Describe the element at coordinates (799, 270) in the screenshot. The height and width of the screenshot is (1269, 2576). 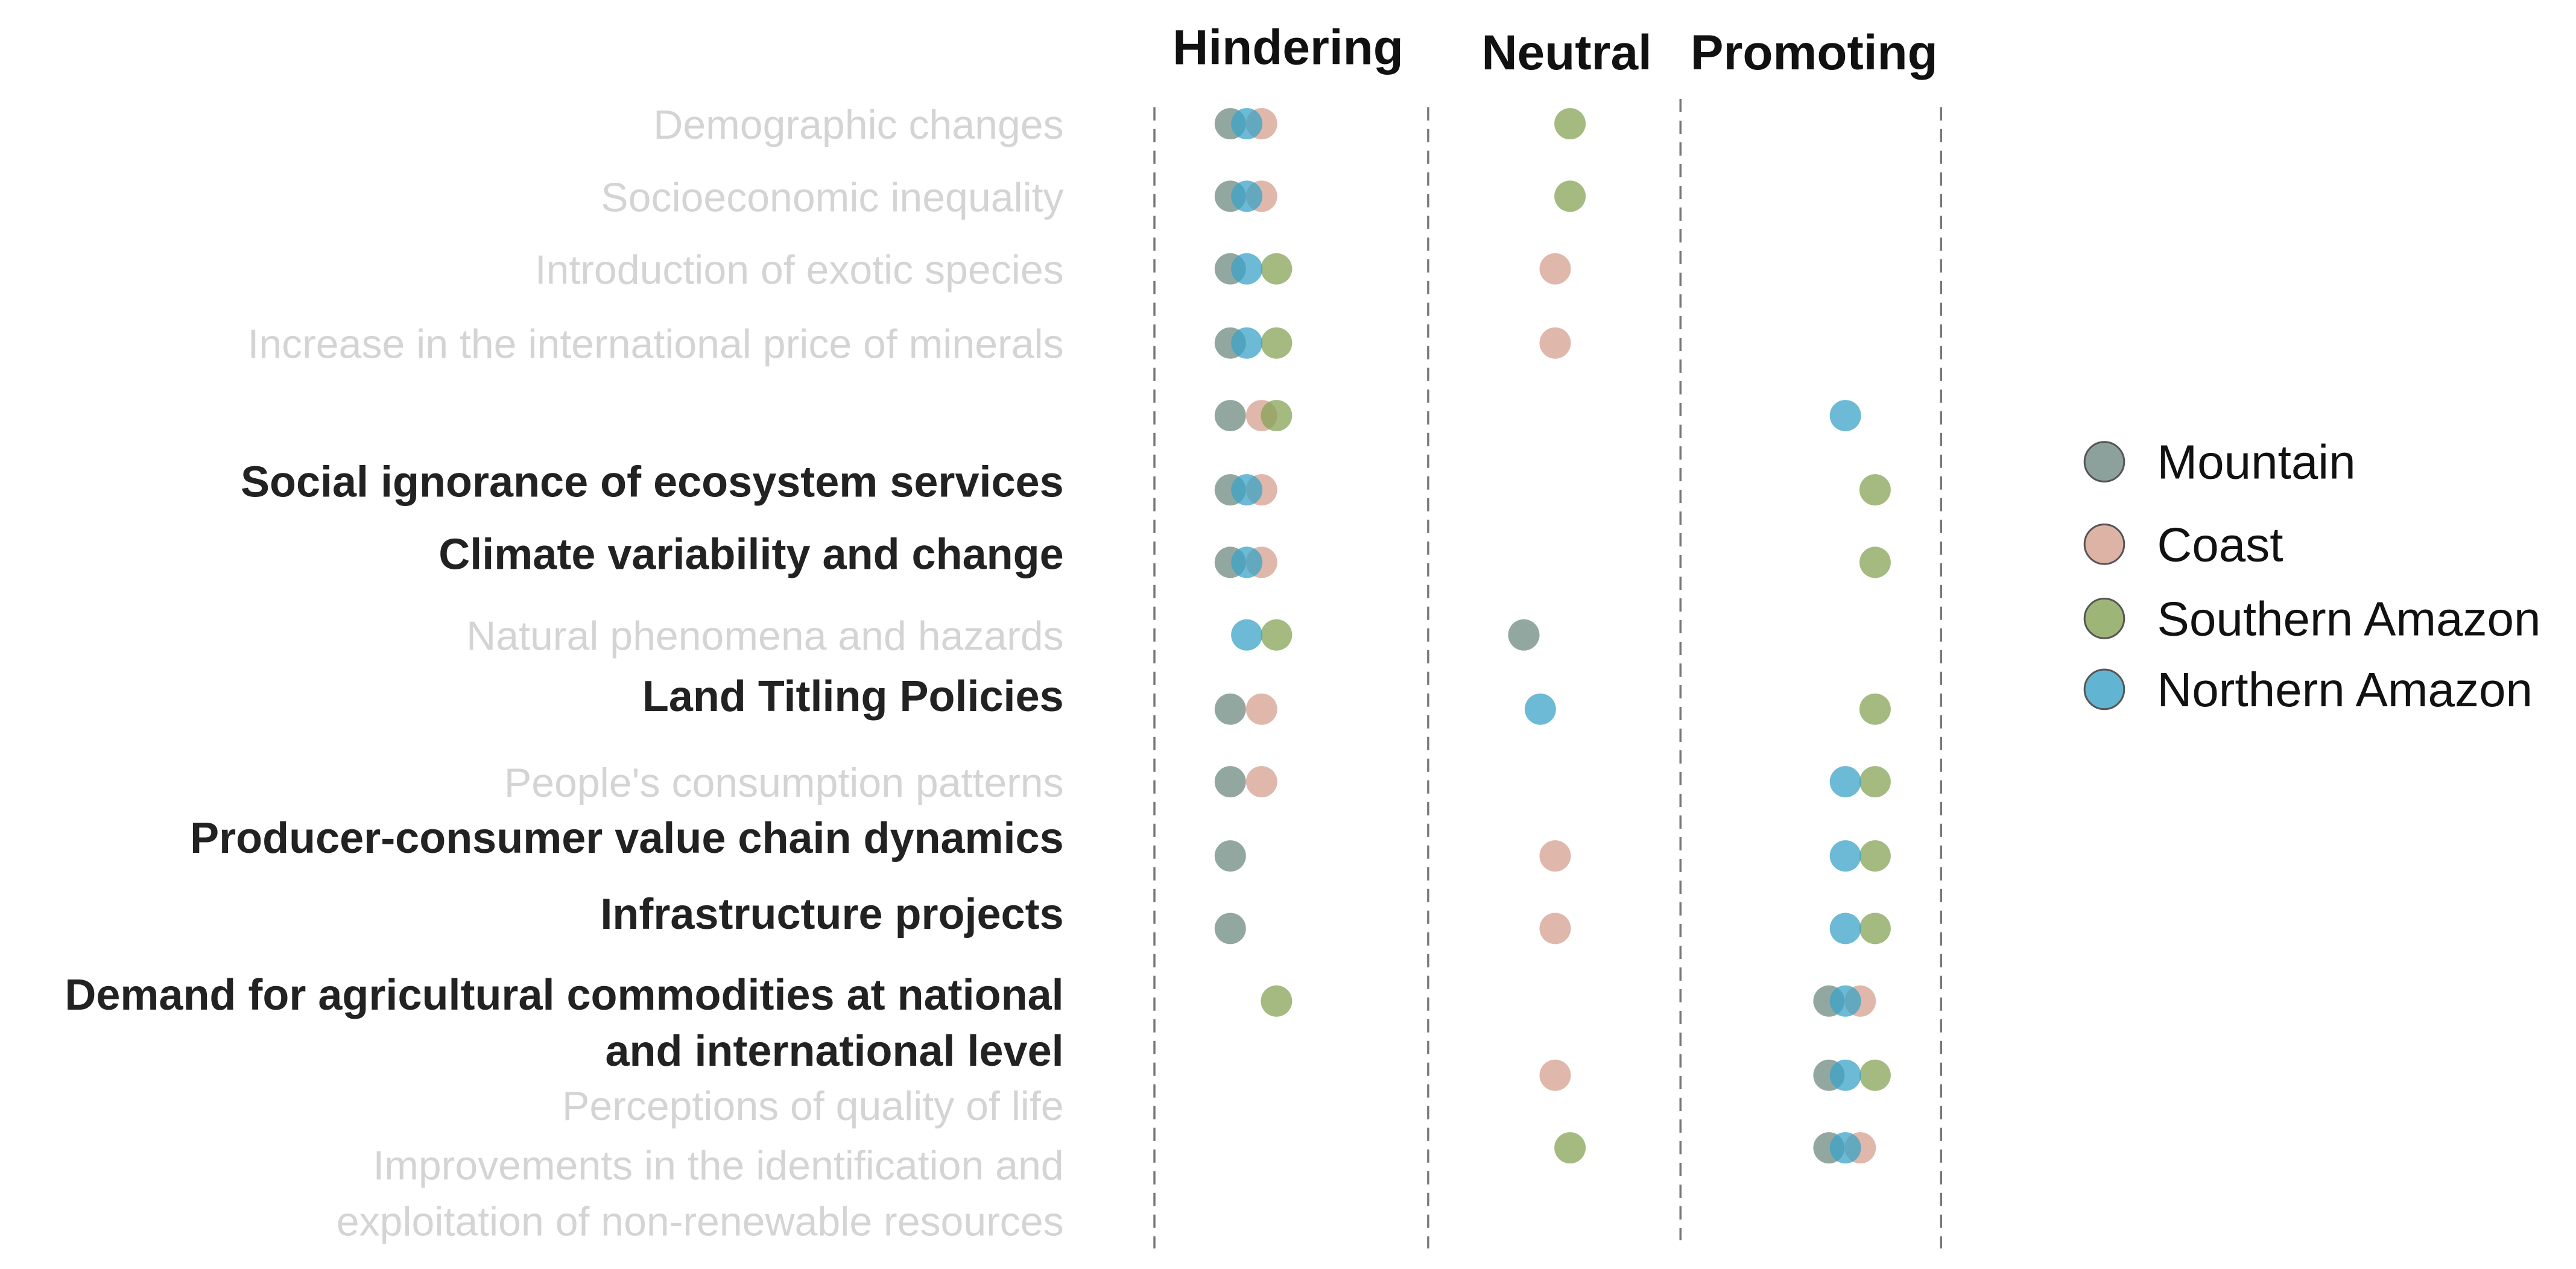
I see `row-label-introduction-of-exotic-species: Introduction of exotic species` at that location.